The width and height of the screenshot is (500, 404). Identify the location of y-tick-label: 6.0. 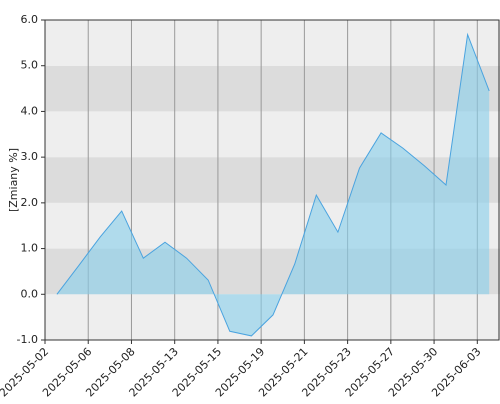
(30, 19).